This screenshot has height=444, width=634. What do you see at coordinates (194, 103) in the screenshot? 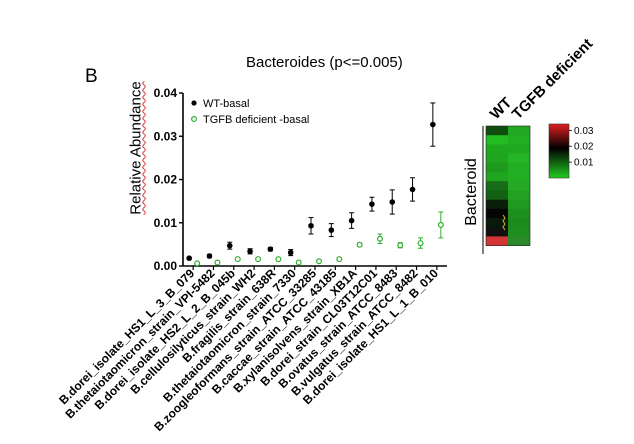
I see `legend-marker-wt` at bounding box center [194, 103].